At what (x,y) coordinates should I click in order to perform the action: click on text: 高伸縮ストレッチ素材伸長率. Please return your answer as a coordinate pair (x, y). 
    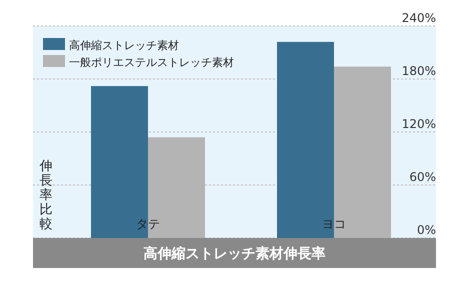
    Looking at the image, I should click on (235, 253).